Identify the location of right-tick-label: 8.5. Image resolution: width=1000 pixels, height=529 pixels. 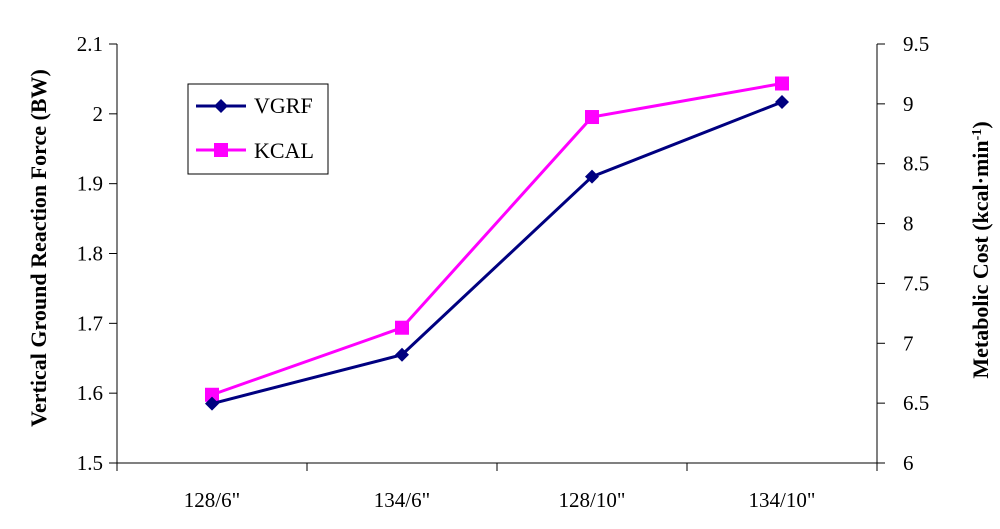
(916, 164).